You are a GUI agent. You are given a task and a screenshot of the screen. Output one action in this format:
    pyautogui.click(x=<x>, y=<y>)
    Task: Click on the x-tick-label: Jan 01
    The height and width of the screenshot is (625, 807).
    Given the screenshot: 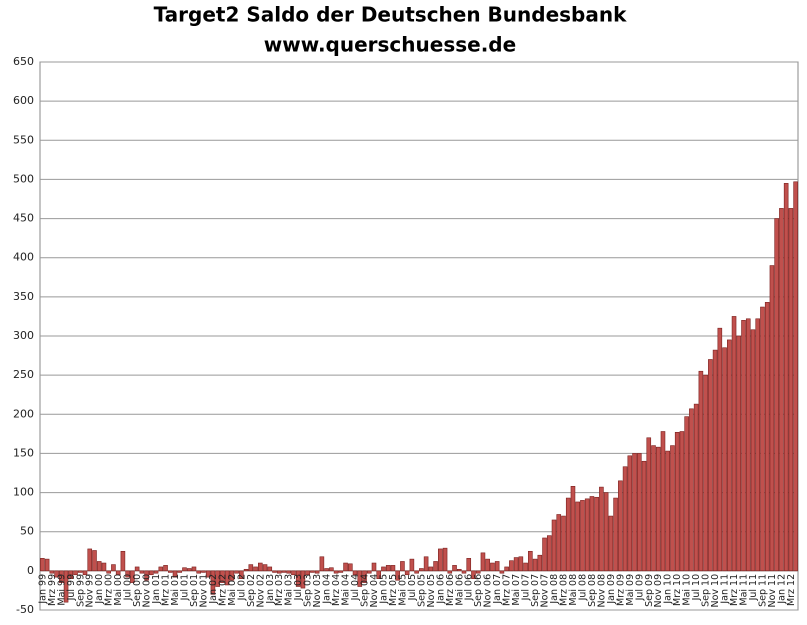 What is the action you would take?
    pyautogui.click(x=156, y=589)
    